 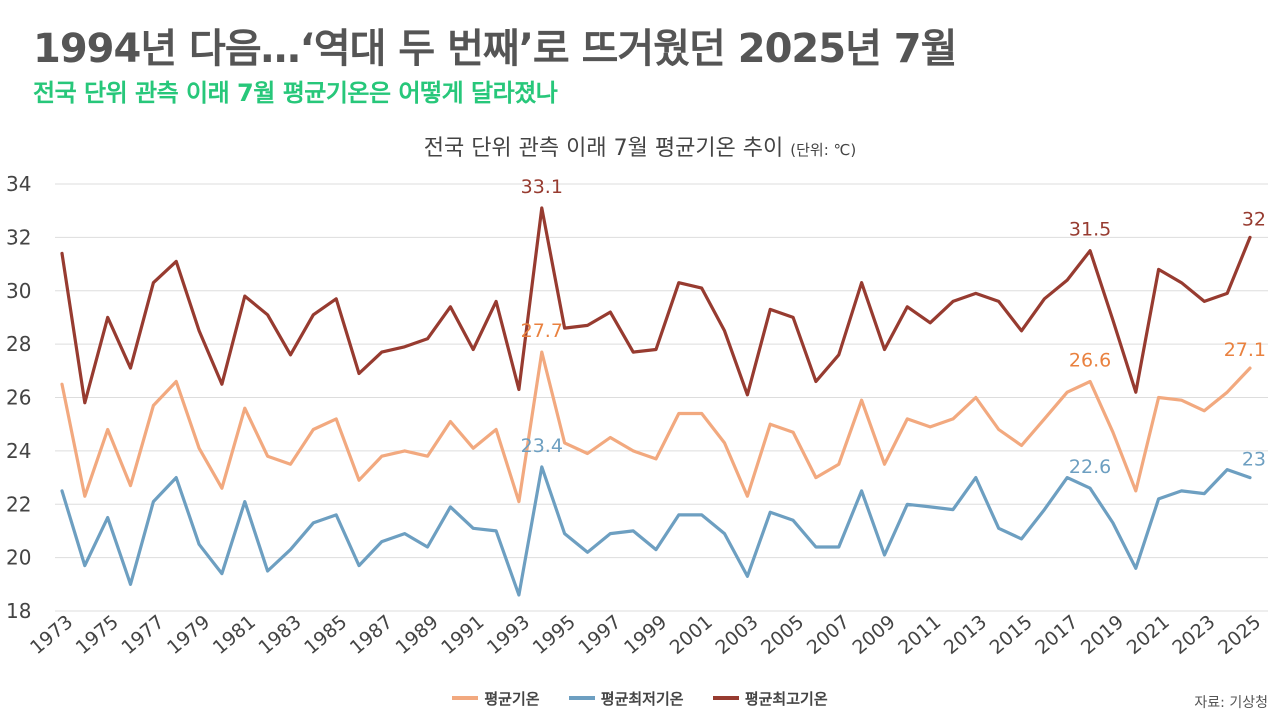 What do you see at coordinates (1239, 635) in the screenshot?
I see `x-tick-label-2025: 2025` at bounding box center [1239, 635].